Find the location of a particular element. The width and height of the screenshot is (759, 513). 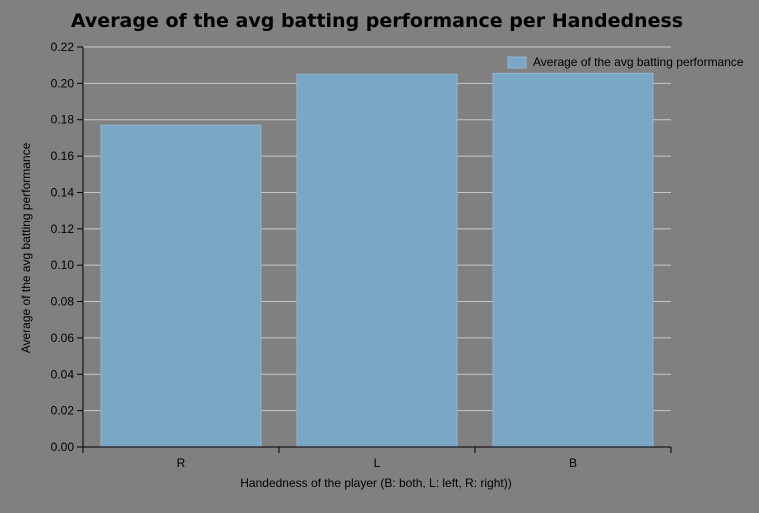

y-tick-label: 0.06 is located at coordinates (63, 338).